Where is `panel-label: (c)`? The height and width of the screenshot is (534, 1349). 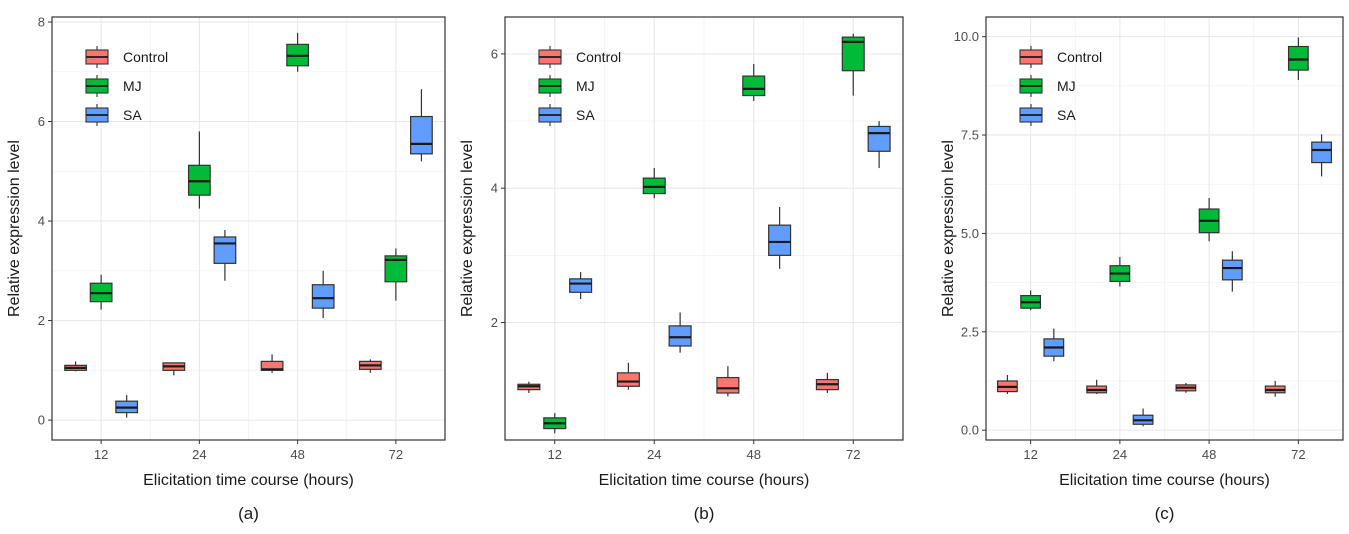 panel-label: (c) is located at coordinates (1165, 513).